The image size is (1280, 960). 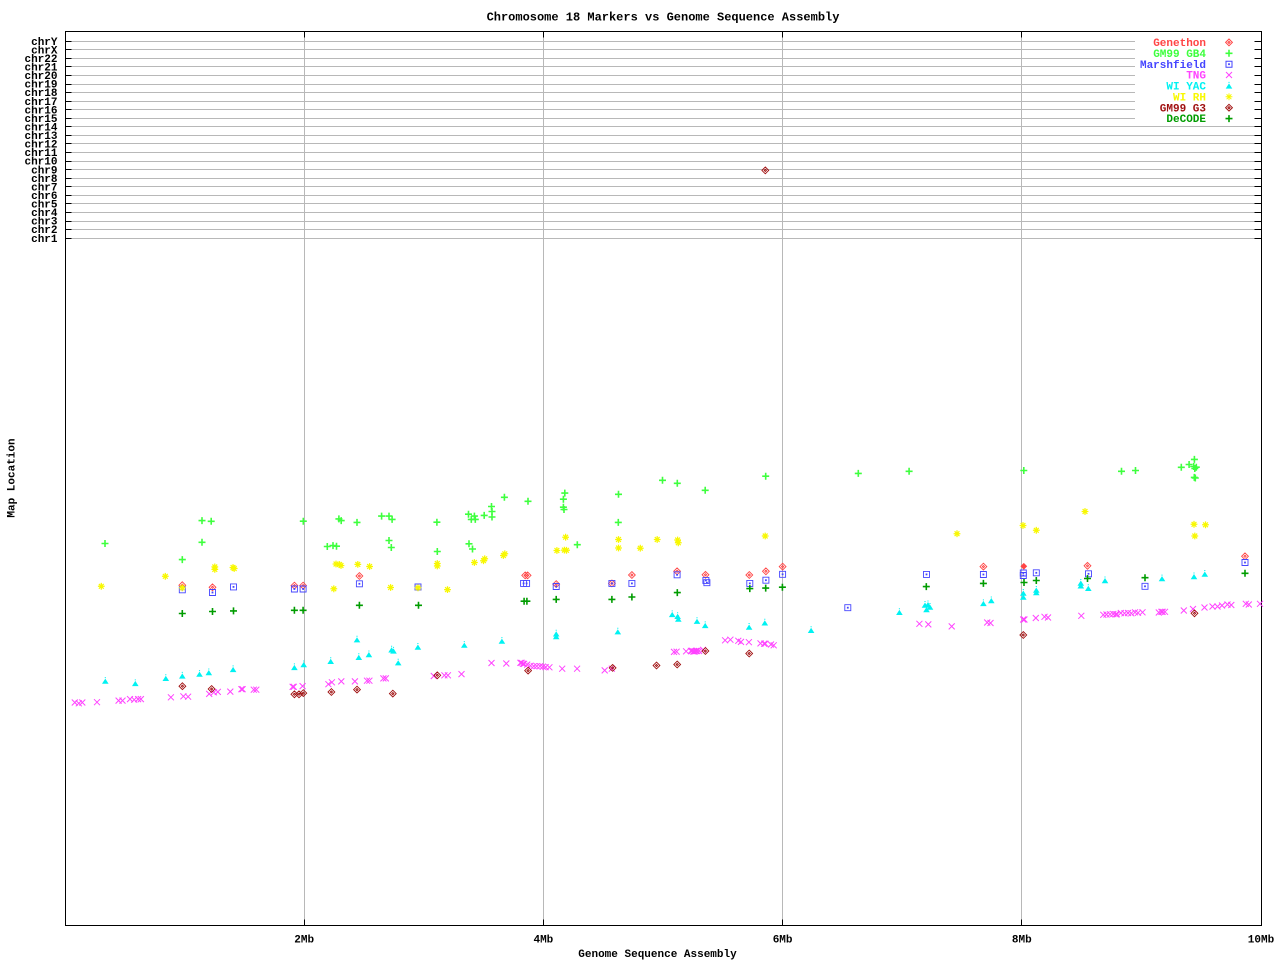 I want to click on svg-text: DeCODE, so click(x=1186, y=120).